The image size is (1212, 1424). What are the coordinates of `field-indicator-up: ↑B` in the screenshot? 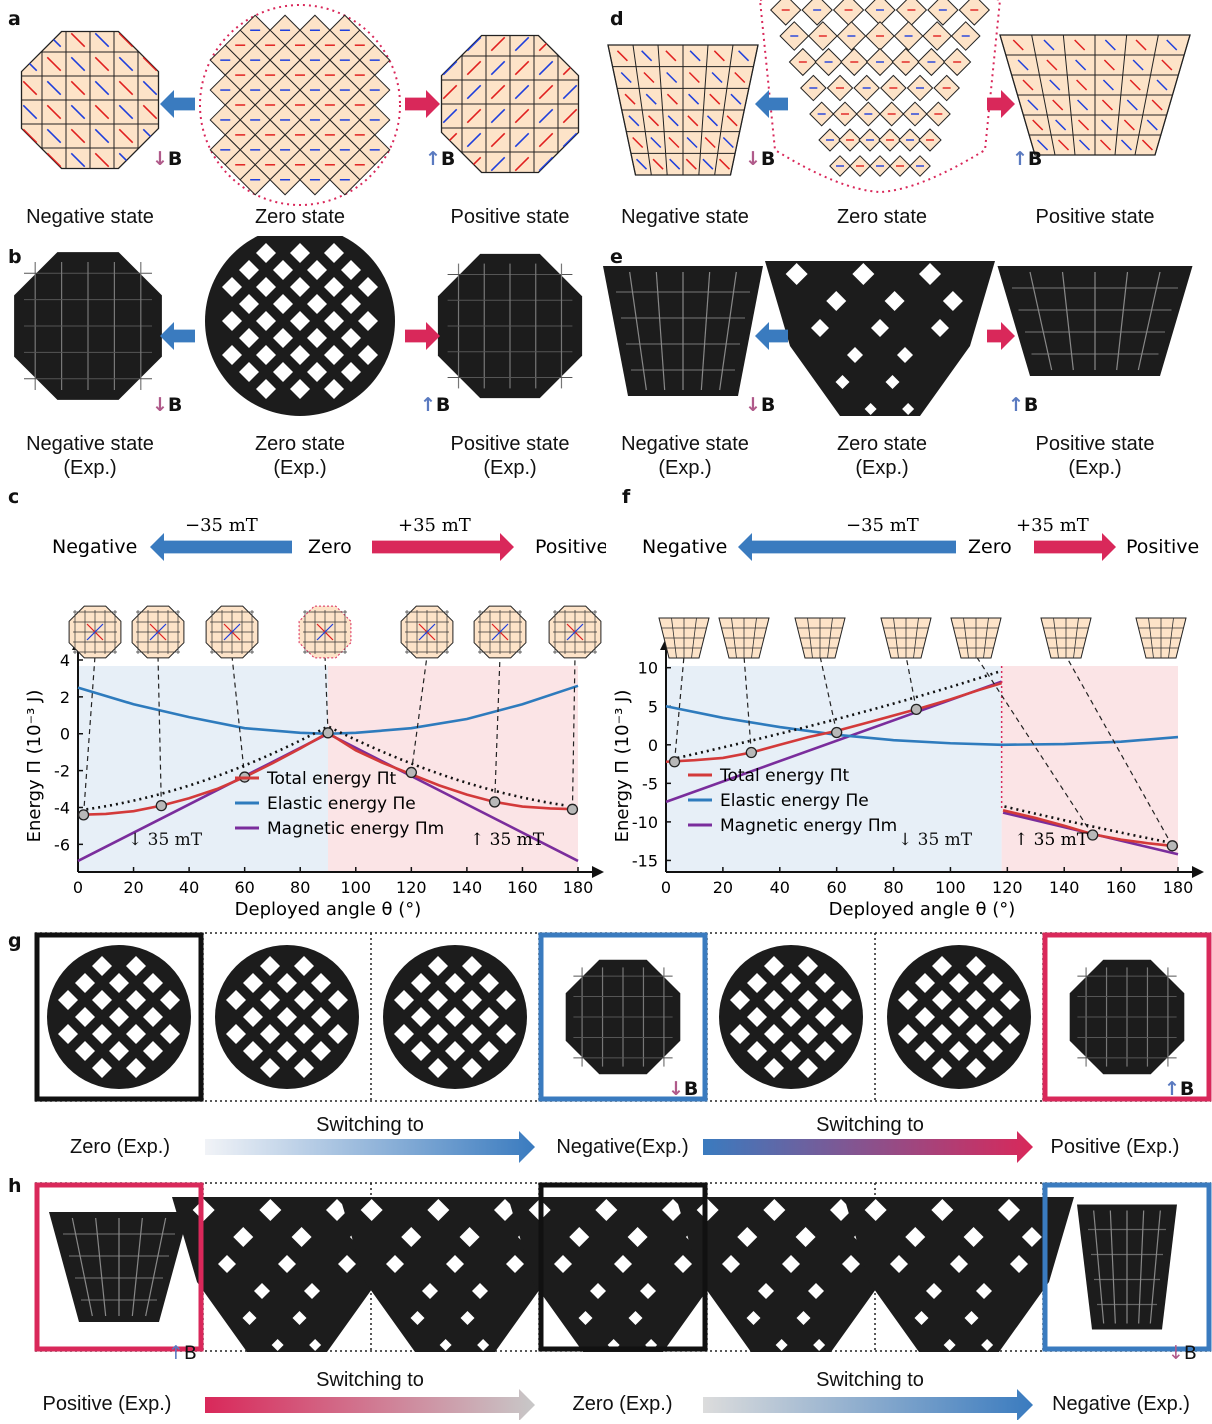 It's located at (182, 1353).